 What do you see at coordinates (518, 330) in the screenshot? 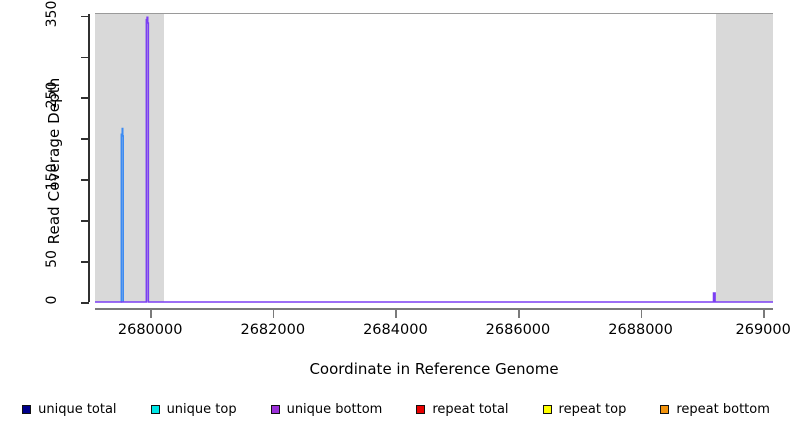
I see `x-tick-label-2686000: 2686000` at bounding box center [518, 330].